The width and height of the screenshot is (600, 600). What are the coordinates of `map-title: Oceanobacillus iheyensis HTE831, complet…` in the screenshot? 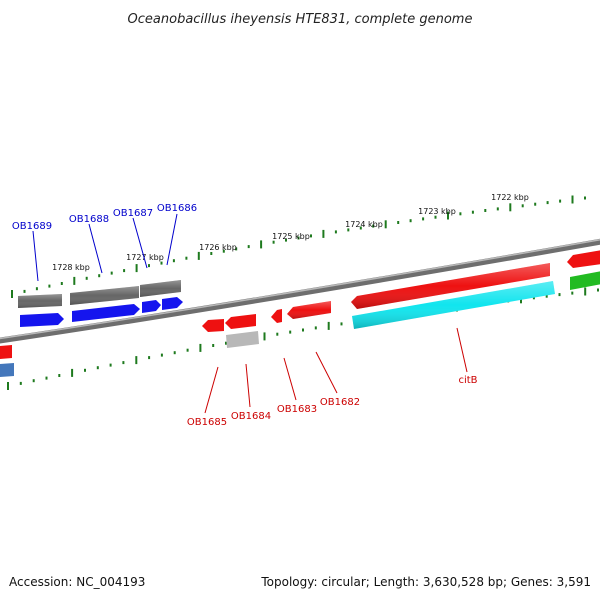 It's located at (300, 19).